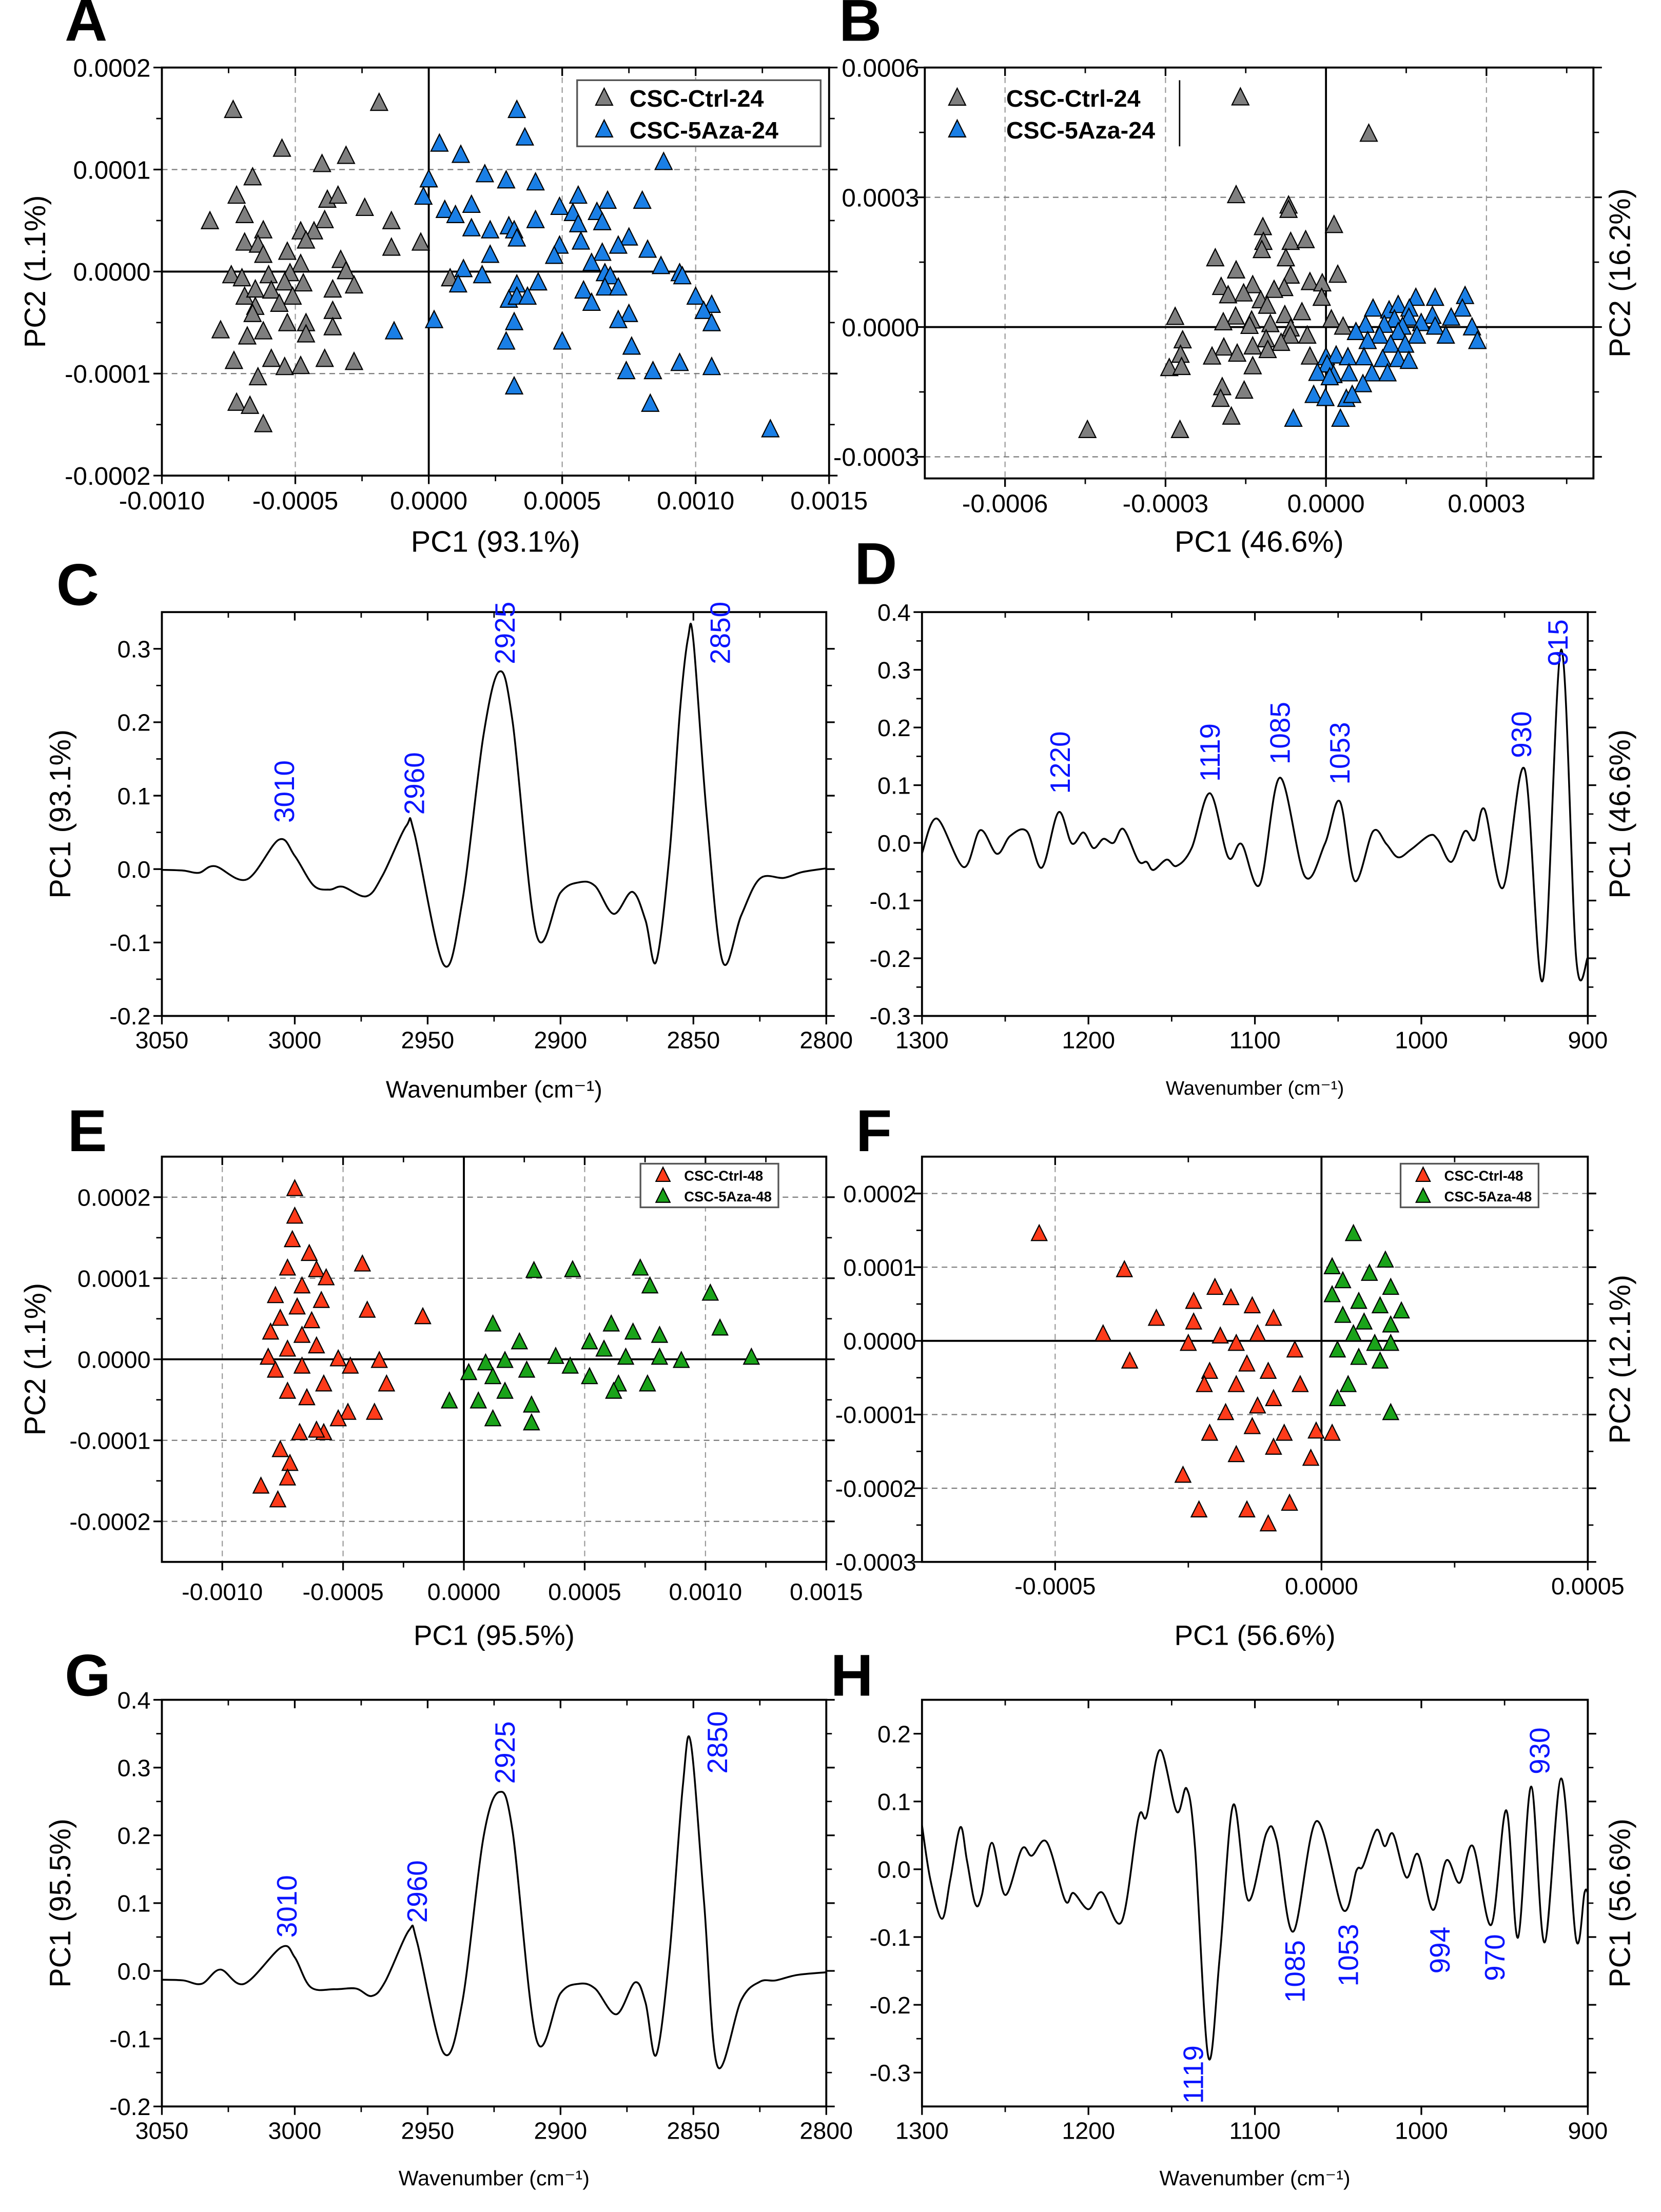 Image resolution: width=1661 pixels, height=2212 pixels. Describe the element at coordinates (720, 633) in the screenshot. I see `peak-annotation: 2850` at that location.